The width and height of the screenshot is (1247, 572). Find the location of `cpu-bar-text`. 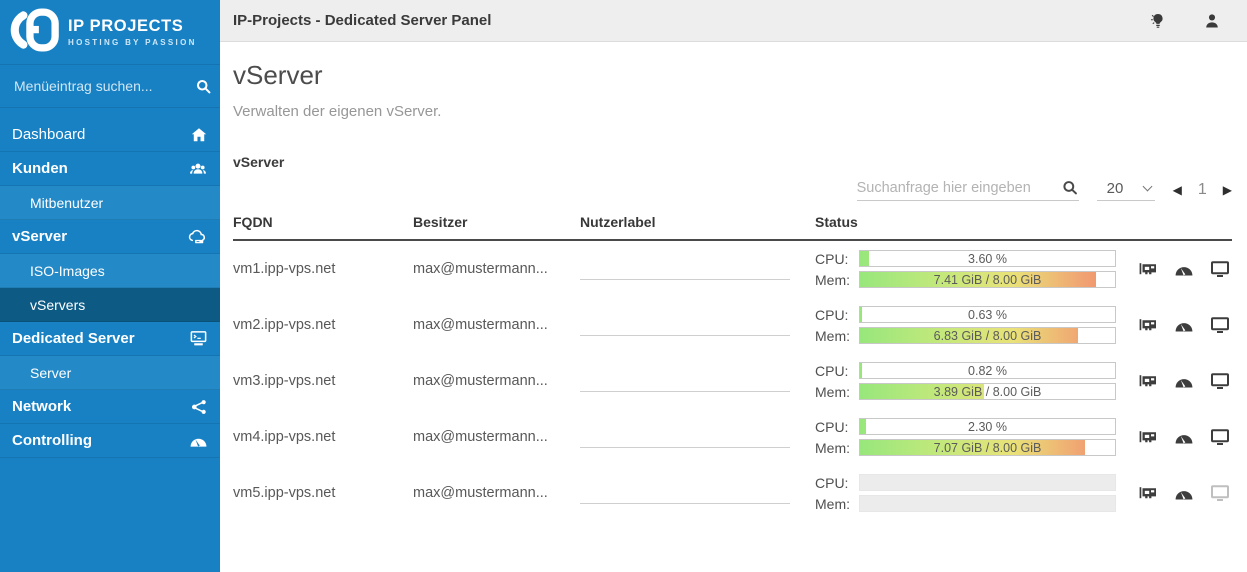

cpu-bar-text is located at coordinates (987, 482).